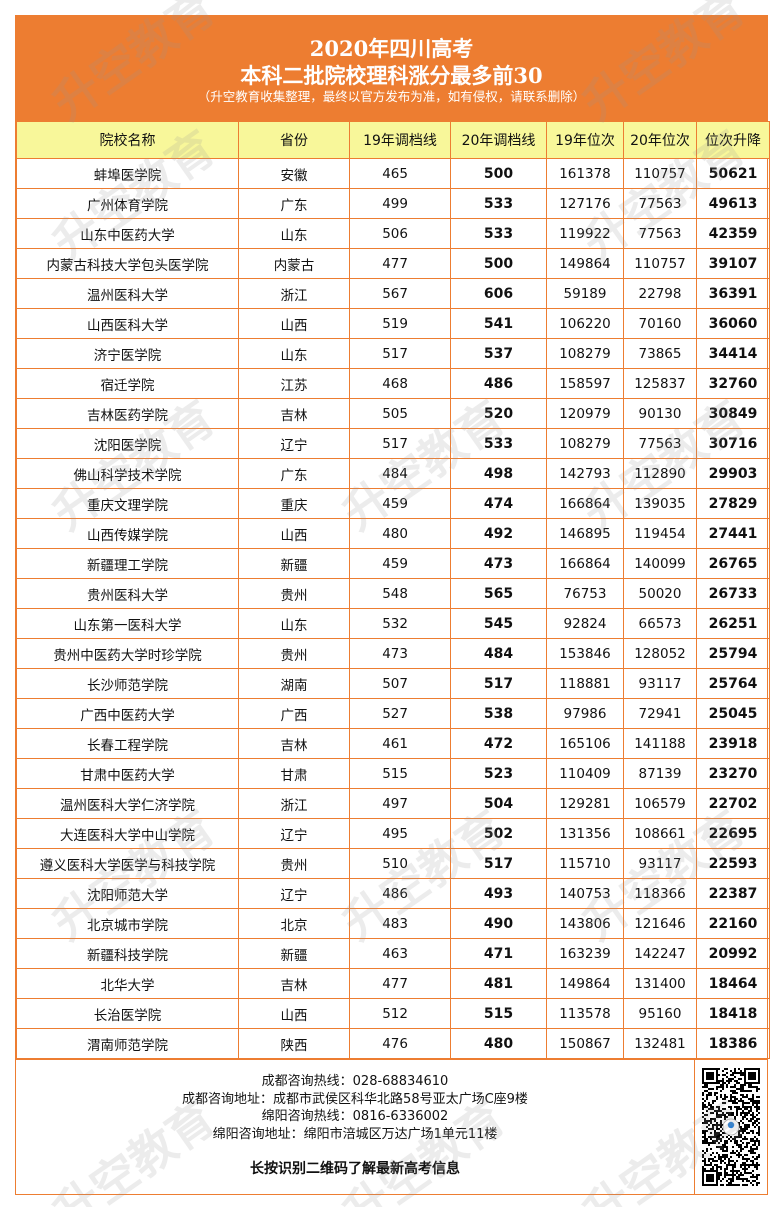 The width and height of the screenshot is (774, 1207). I want to click on table-cell: 128052, so click(660, 653).